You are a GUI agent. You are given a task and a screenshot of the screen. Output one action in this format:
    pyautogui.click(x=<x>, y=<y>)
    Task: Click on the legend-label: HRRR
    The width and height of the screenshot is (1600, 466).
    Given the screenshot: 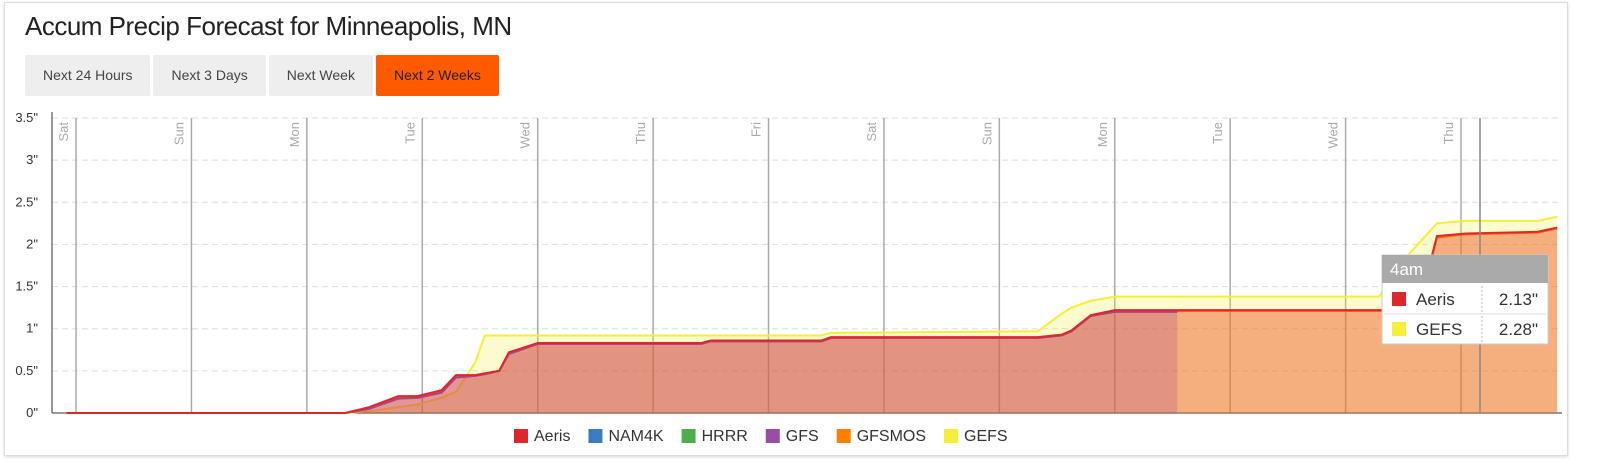 What is the action you would take?
    pyautogui.click(x=725, y=436)
    